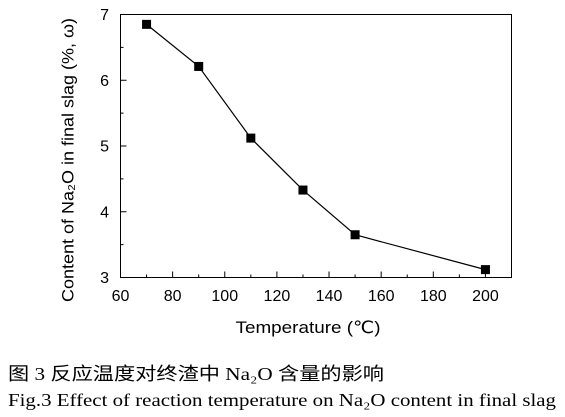 This screenshot has width=565, height=417. What do you see at coordinates (68, 160) in the screenshot?
I see `y-axis-label: Content of Na₂O in final slag (%, ω)` at bounding box center [68, 160].